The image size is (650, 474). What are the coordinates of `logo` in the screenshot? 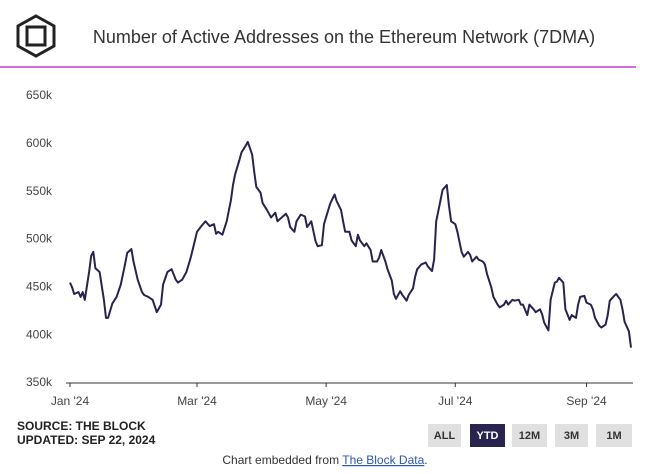 It's located at (36, 36).